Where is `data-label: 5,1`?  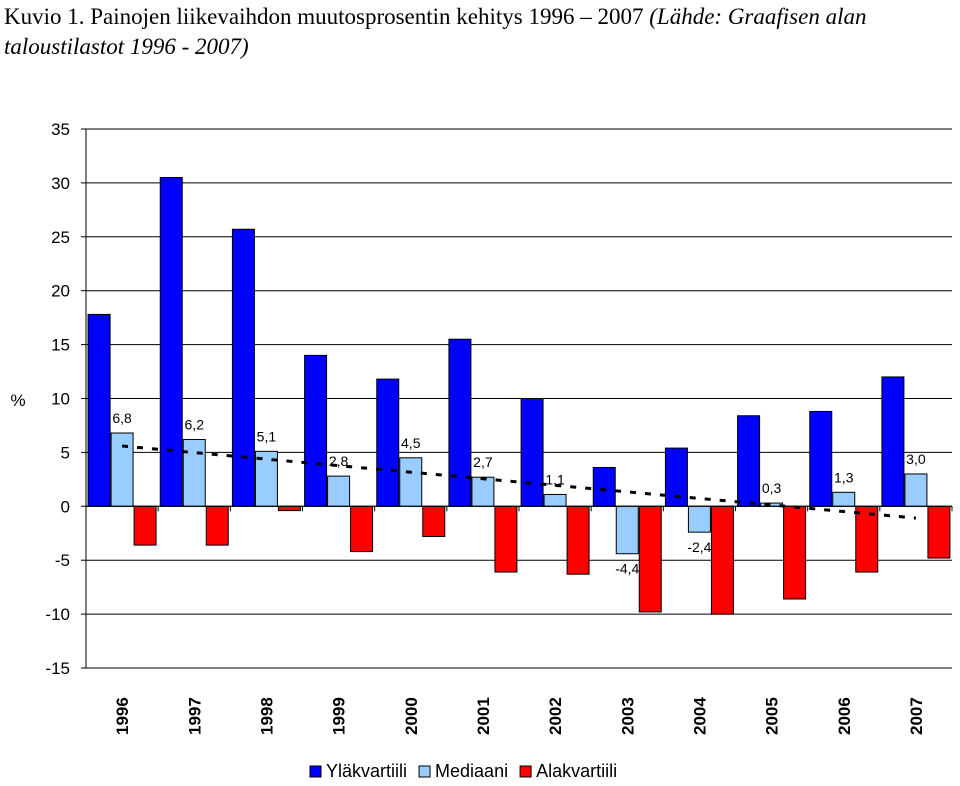 data-label: 5,1 is located at coordinates (267, 436).